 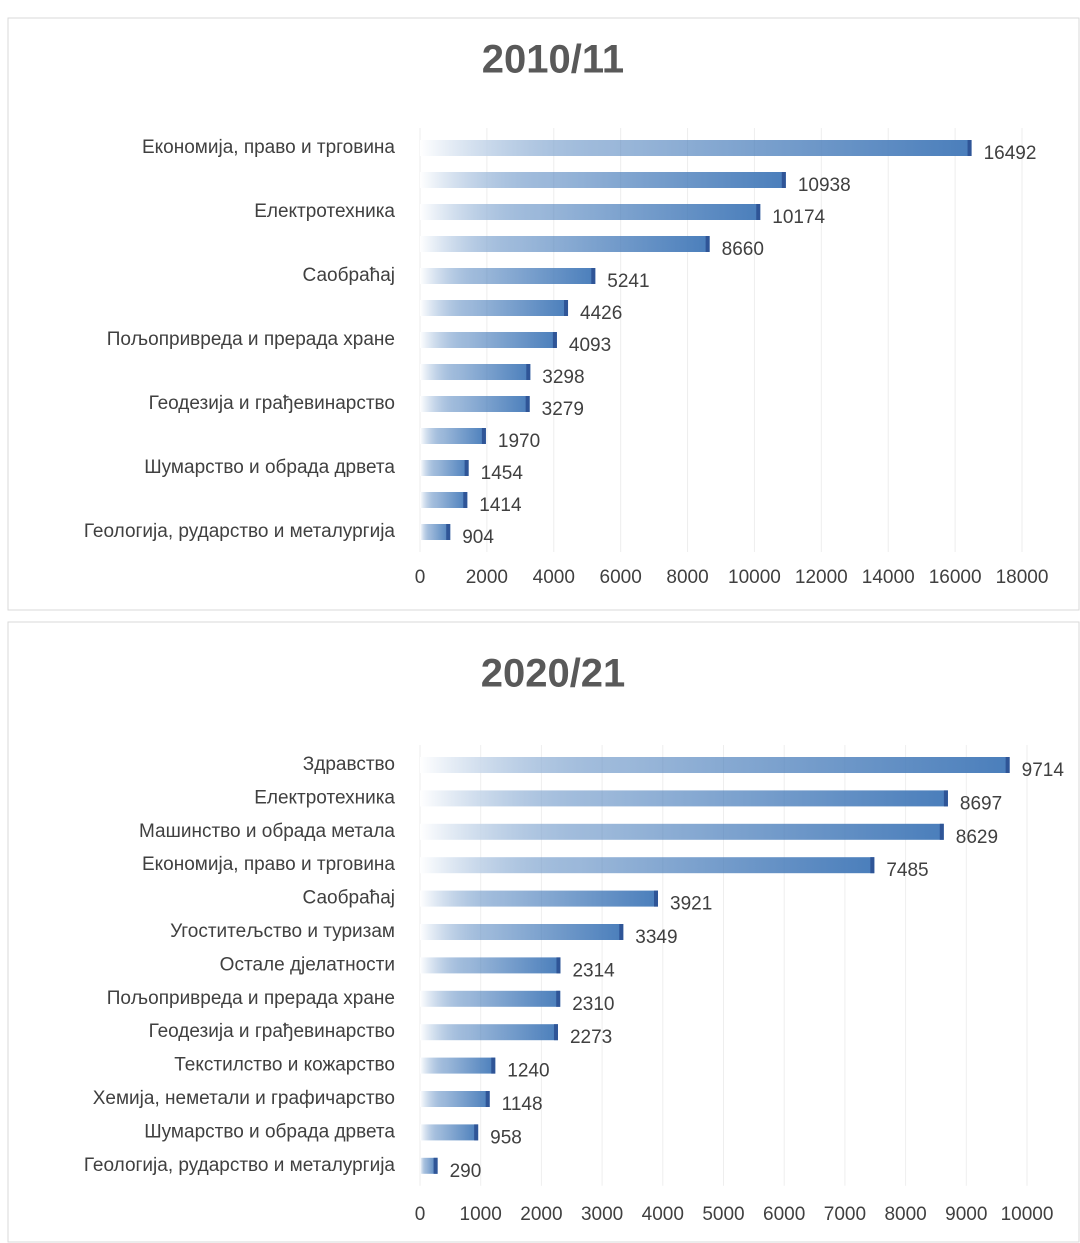 What do you see at coordinates (955, 577) in the screenshot?
I see `x-tick-label: 16000` at bounding box center [955, 577].